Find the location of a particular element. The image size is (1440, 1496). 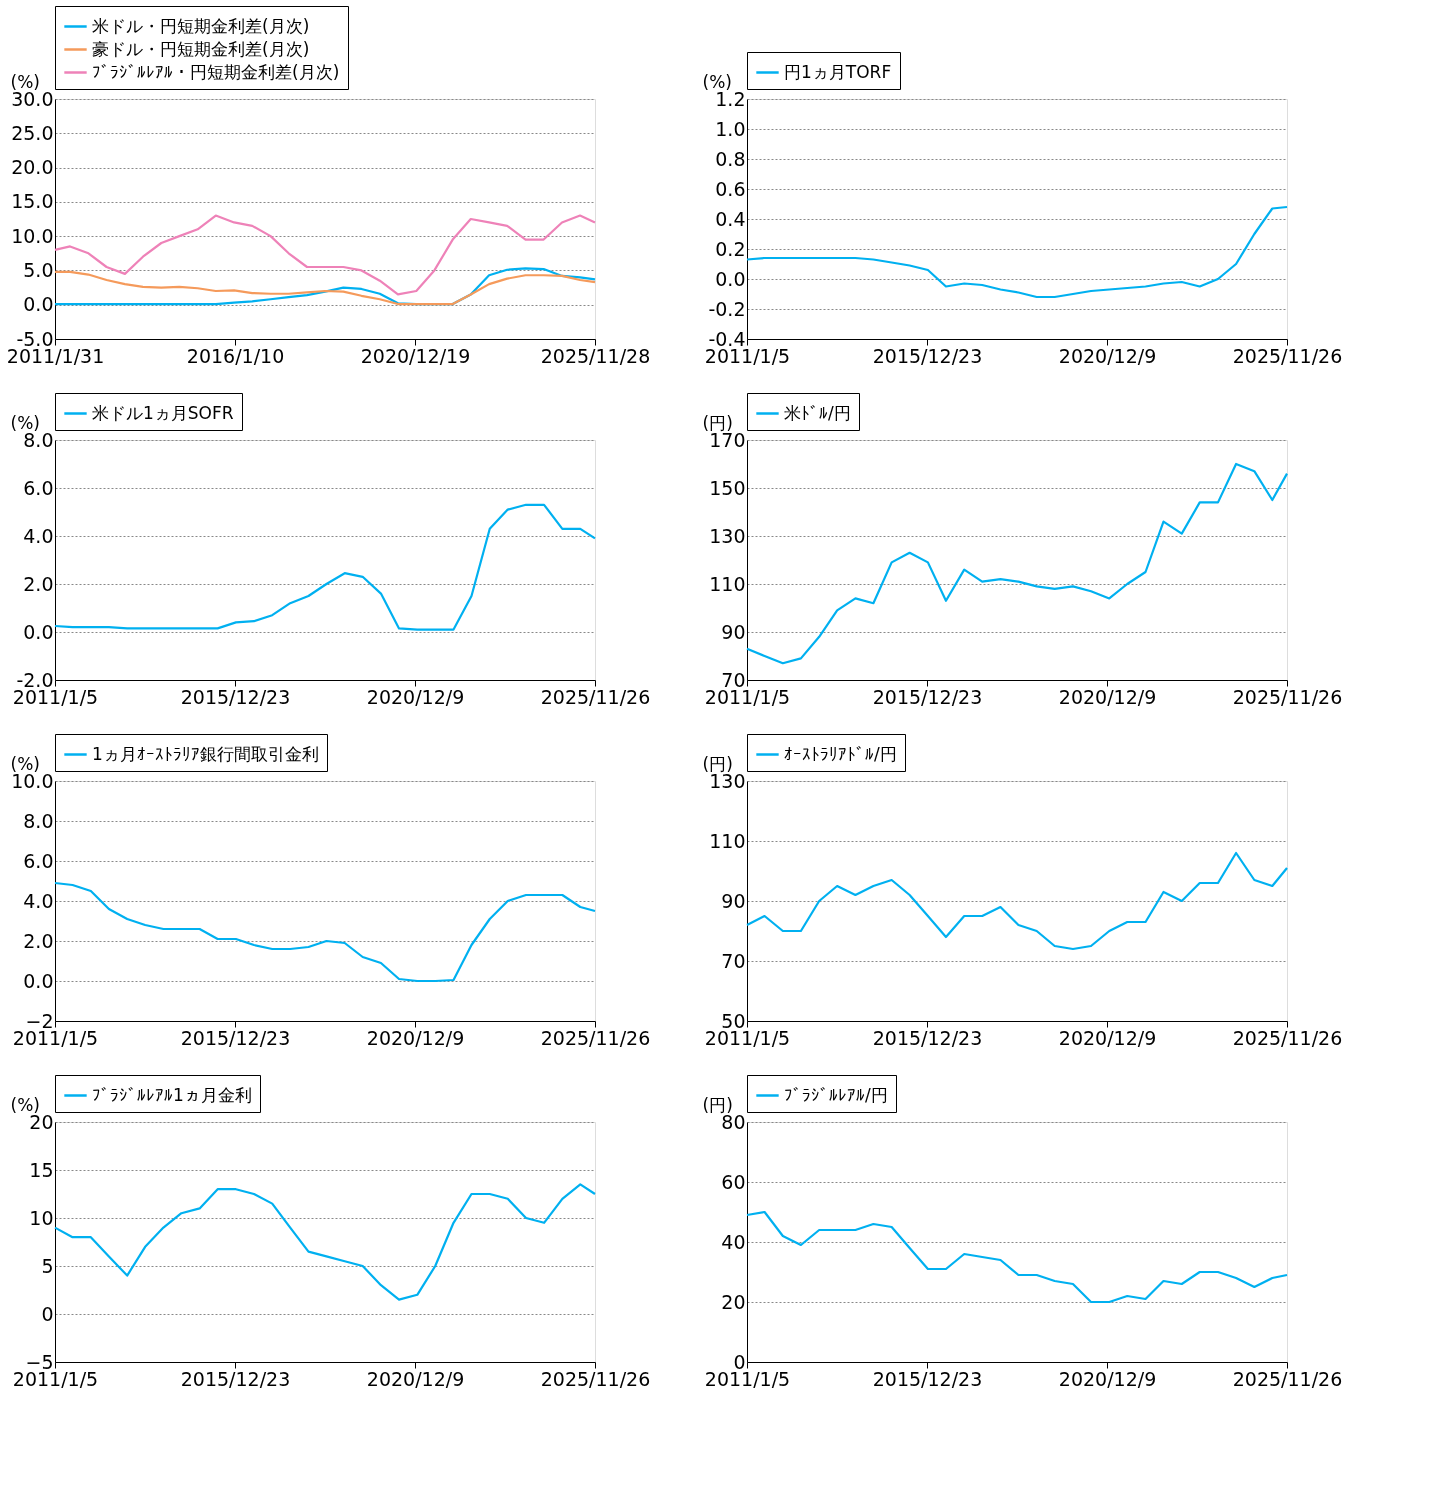

y-tick-label: 0.2 is located at coordinates (730, 248).